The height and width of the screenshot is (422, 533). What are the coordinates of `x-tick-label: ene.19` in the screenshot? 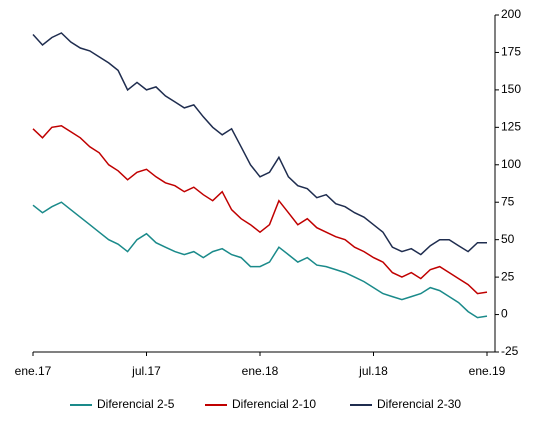 It's located at (487, 371).